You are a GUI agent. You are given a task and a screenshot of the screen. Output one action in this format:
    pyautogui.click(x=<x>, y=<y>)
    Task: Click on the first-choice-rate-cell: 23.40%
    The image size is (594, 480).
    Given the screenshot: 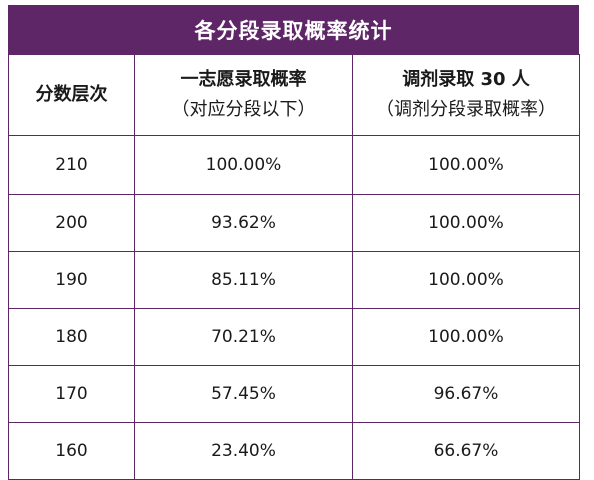 What is the action you would take?
    pyautogui.click(x=243, y=451)
    